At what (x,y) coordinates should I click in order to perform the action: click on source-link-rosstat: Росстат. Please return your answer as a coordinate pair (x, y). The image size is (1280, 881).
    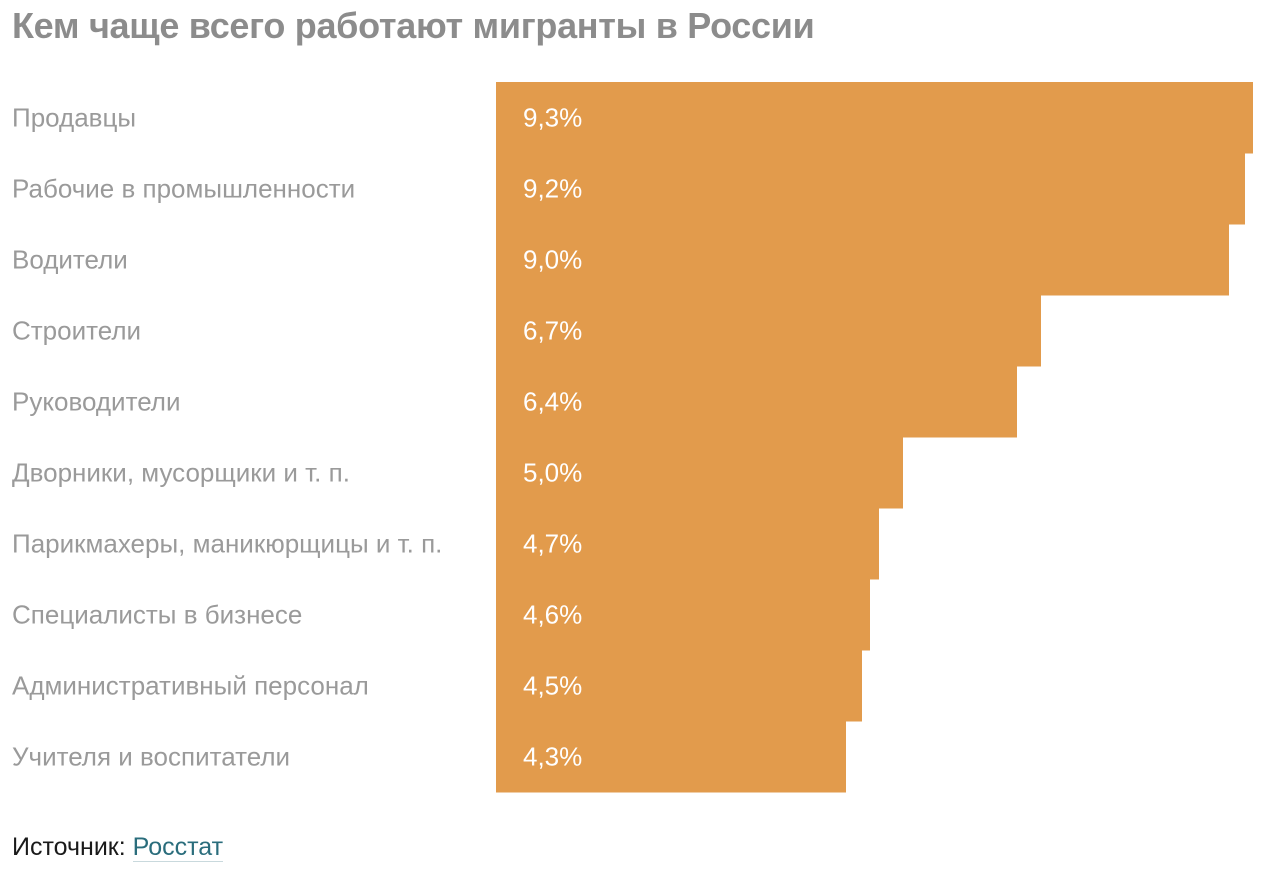
    Looking at the image, I should click on (178, 847).